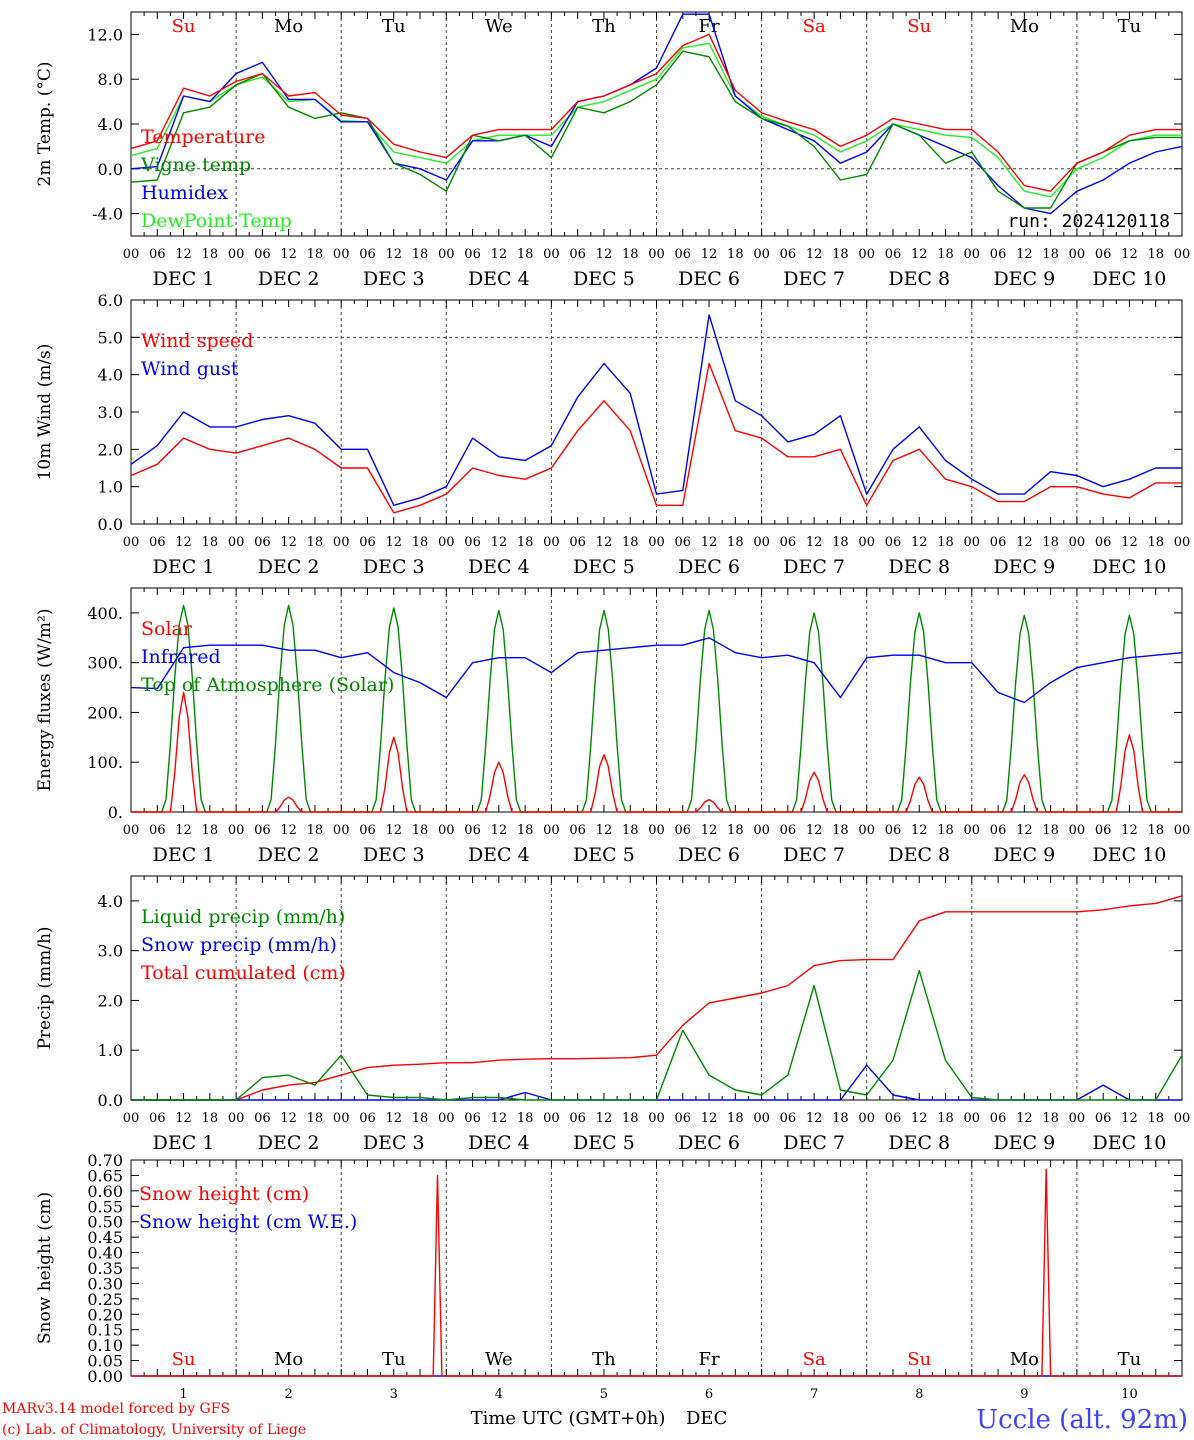  What do you see at coordinates (105, 1376) in the screenshot?
I see `y-tick-label: 0.00` at bounding box center [105, 1376].